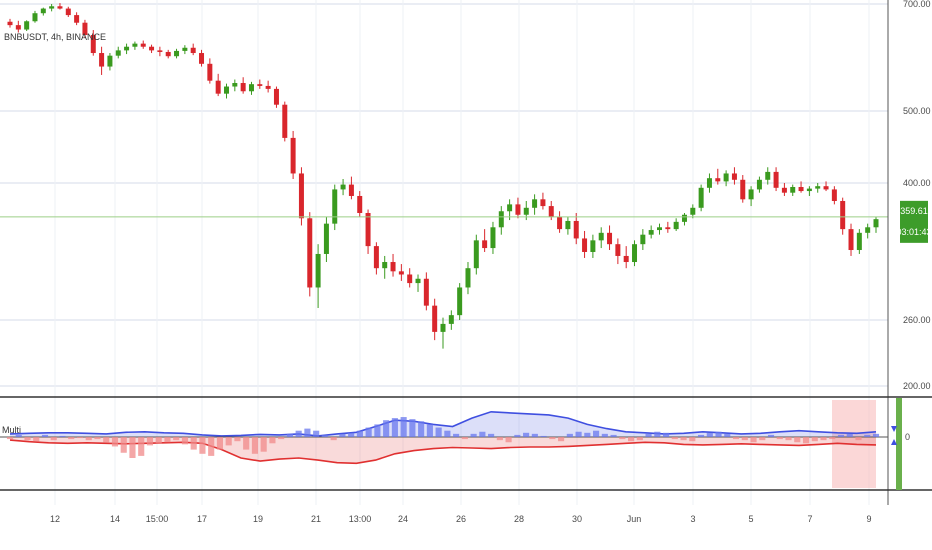 This screenshot has height=550, width=932. I want to click on time-tick-label: 26, so click(461, 519).